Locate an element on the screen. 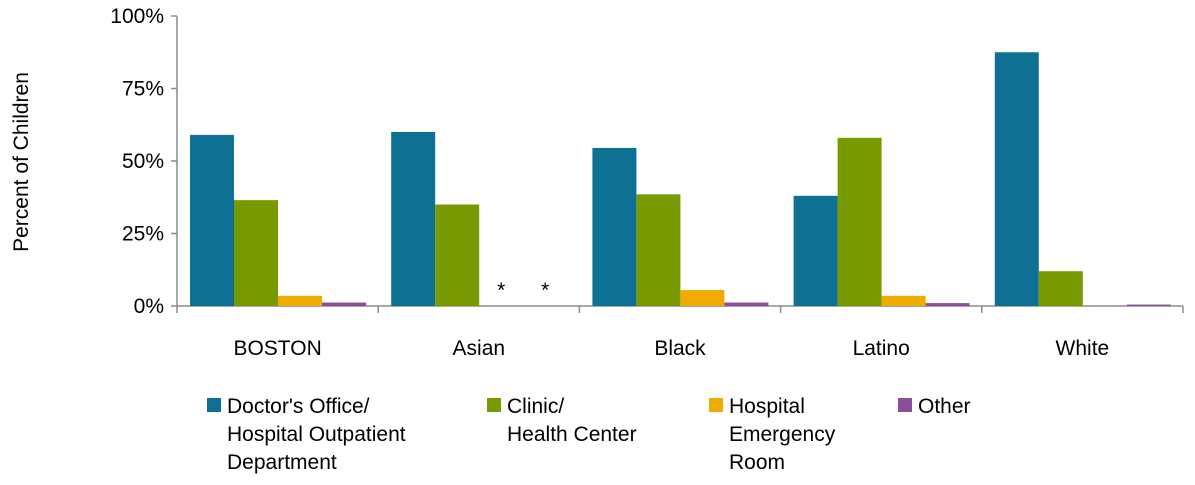  y-tick-label: 50% is located at coordinates (143, 161).